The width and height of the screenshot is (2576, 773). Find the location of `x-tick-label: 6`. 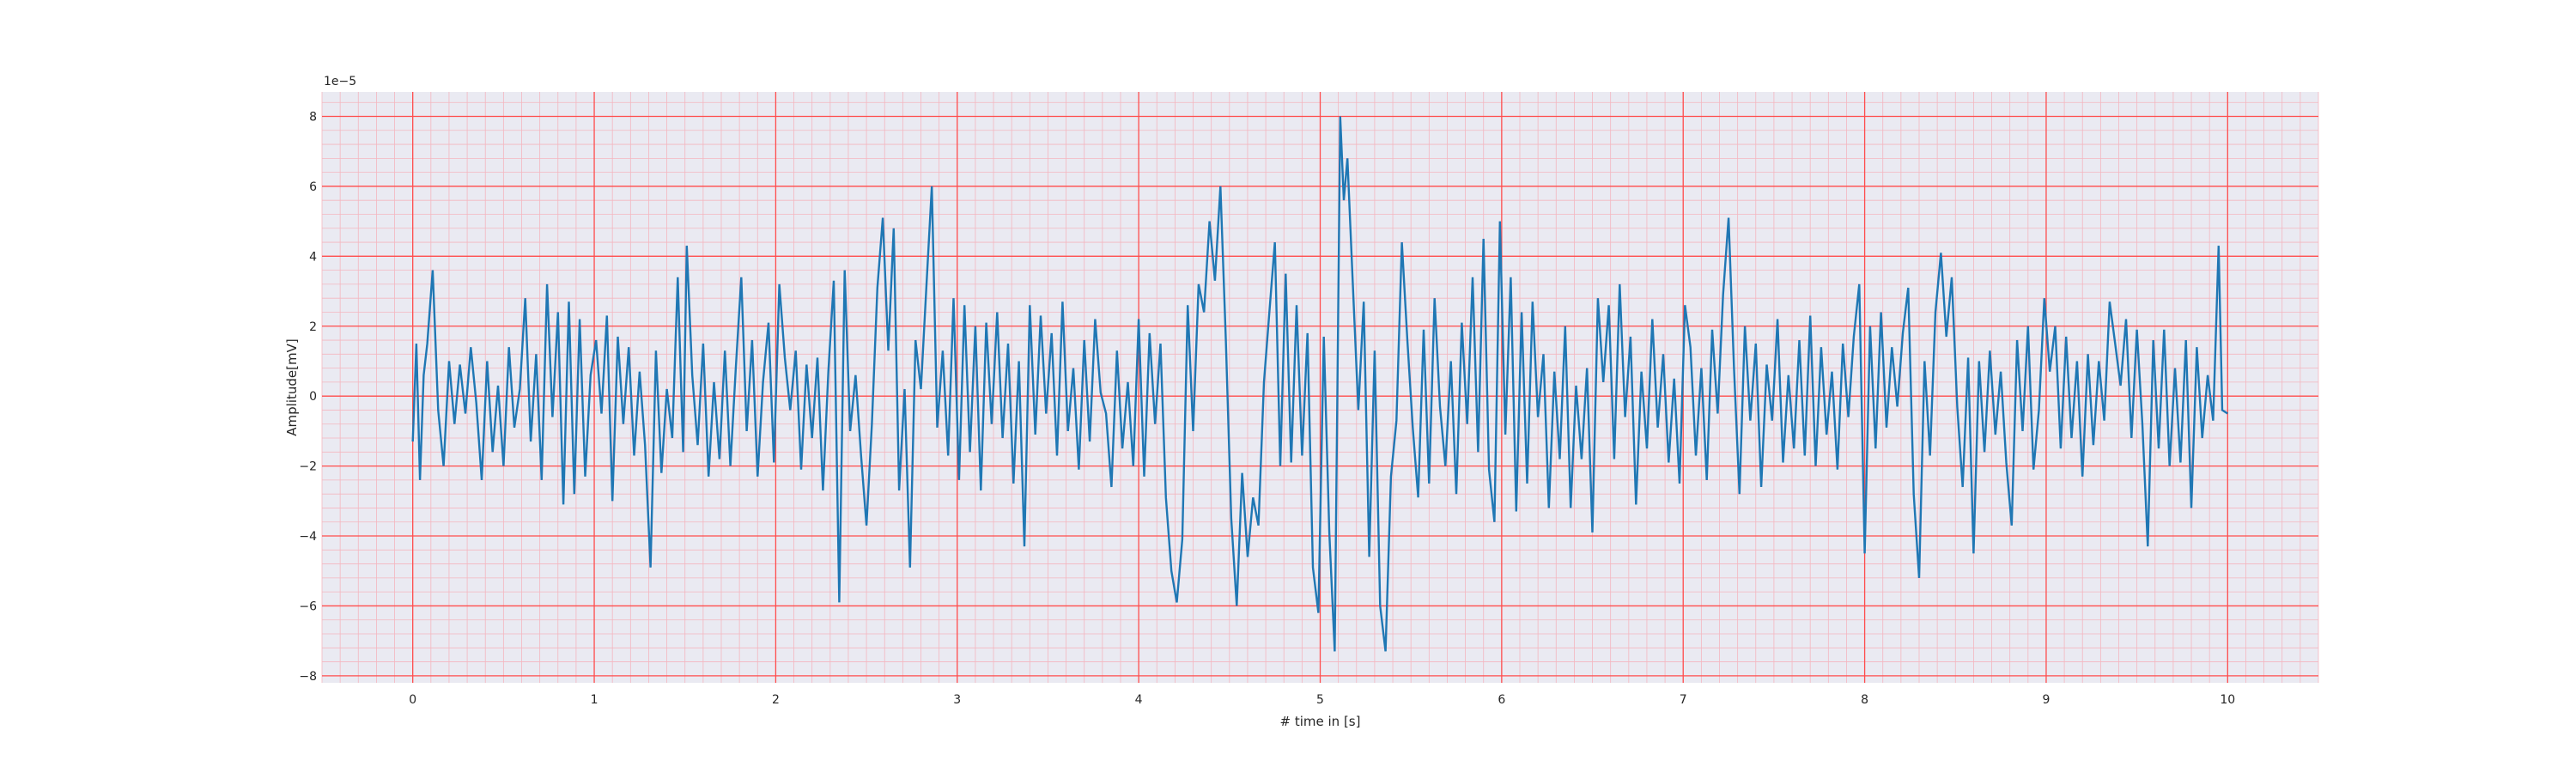

x-tick-label: 6 is located at coordinates (1502, 700).